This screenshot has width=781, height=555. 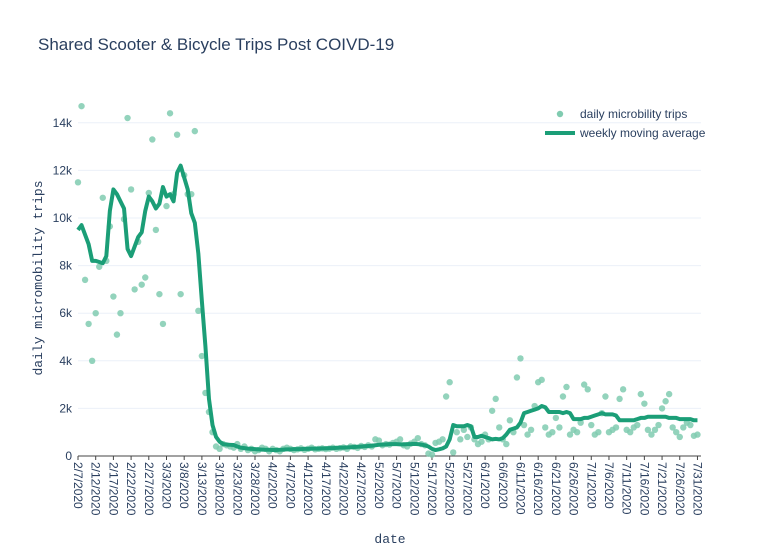 I want to click on x-tick-label: 5/17/2020, so click(x=432, y=489).